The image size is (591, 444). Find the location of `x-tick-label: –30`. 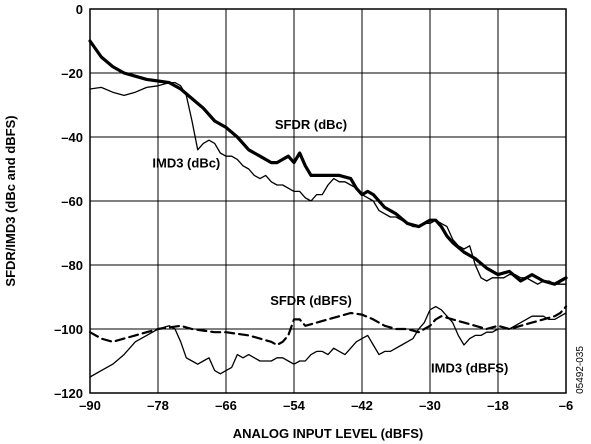

x-tick-label: –30 is located at coordinates (430, 405).